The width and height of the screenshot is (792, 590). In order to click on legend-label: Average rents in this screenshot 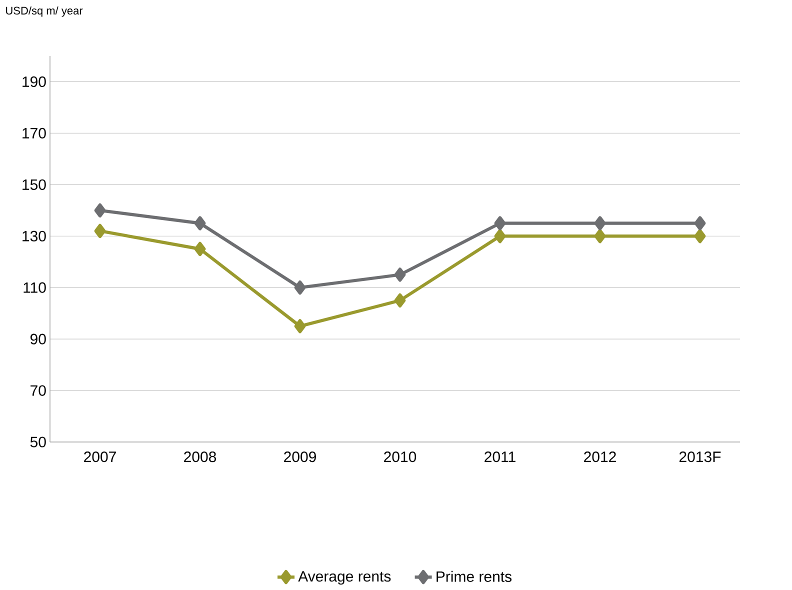, I will do `click(344, 578)`.